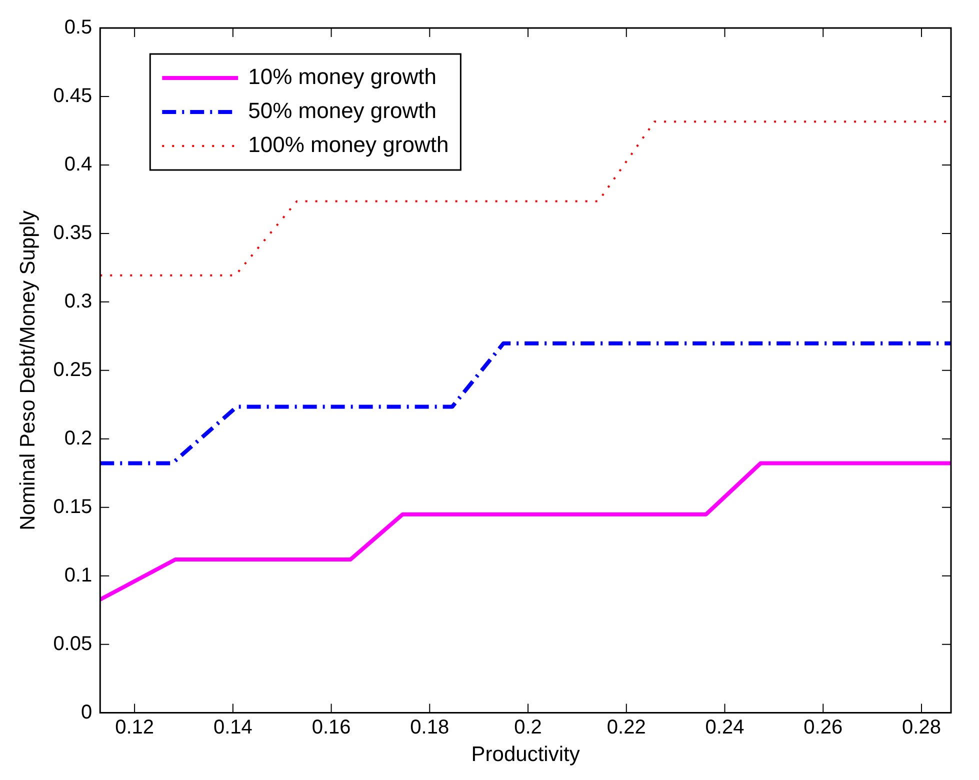 The image size is (979, 780). What do you see at coordinates (348, 145) in the screenshot?
I see `legend-label: 100% money growth` at bounding box center [348, 145].